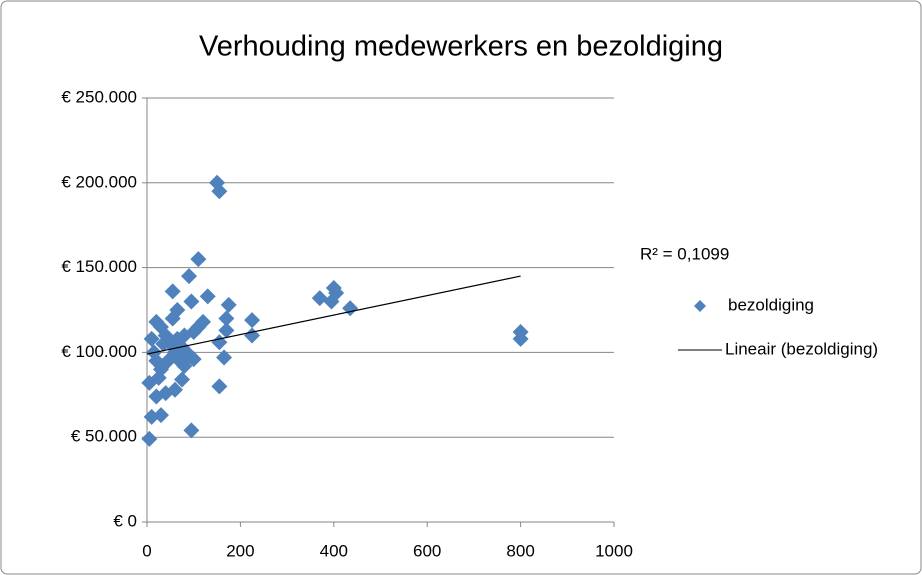 This screenshot has width=922, height=575. What do you see at coordinates (801, 348) in the screenshot?
I see `legend-label: Lineair (bezoldiging)` at bounding box center [801, 348].